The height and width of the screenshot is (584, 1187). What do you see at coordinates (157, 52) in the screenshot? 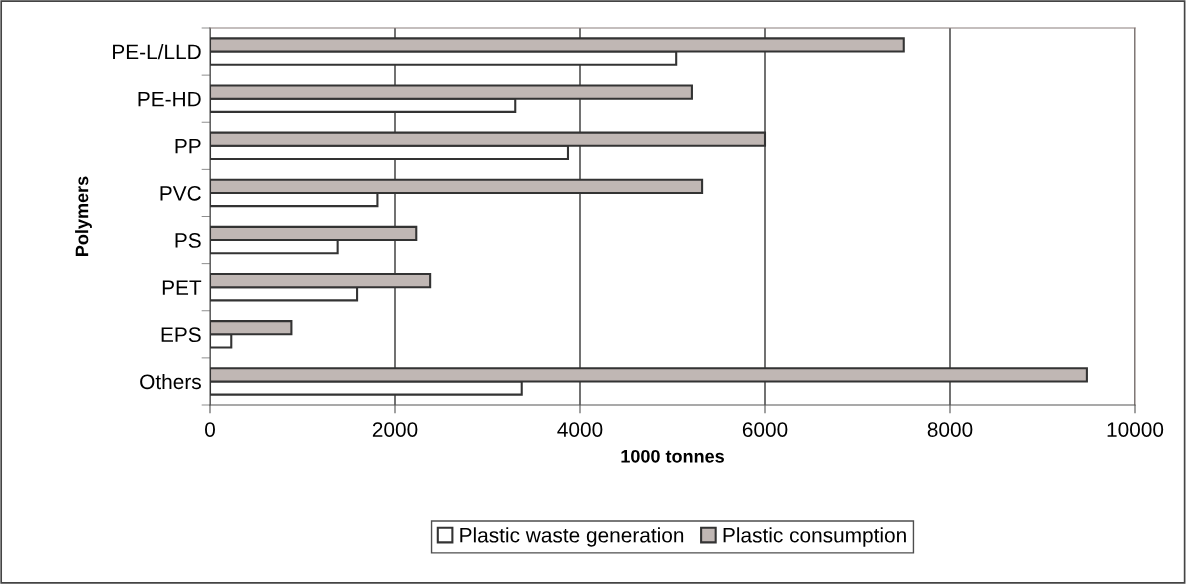
I see `y-tick-label: PE-L/LLD` at bounding box center [157, 52].